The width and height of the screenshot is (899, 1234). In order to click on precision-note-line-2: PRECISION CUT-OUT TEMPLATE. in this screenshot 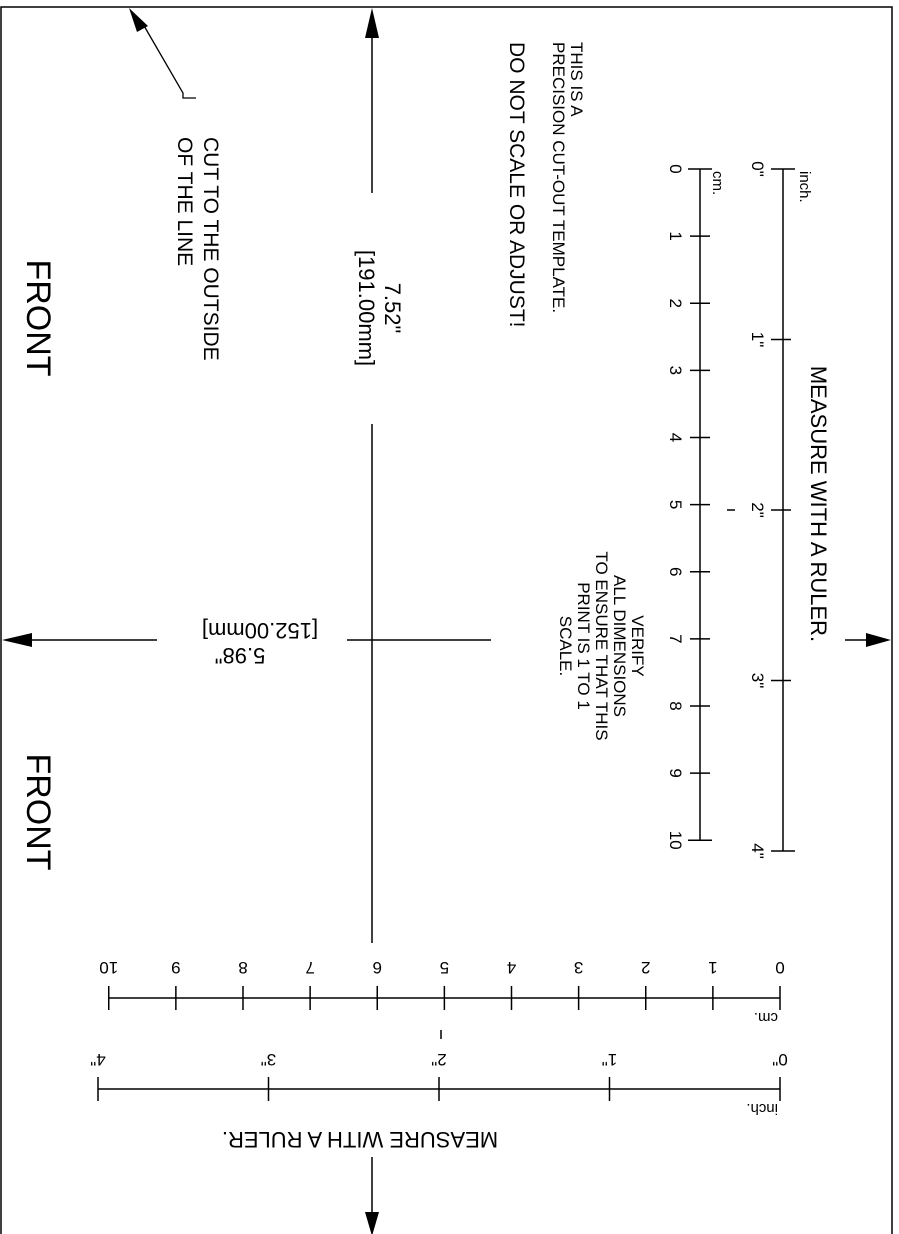, I will do `click(558, 177)`.